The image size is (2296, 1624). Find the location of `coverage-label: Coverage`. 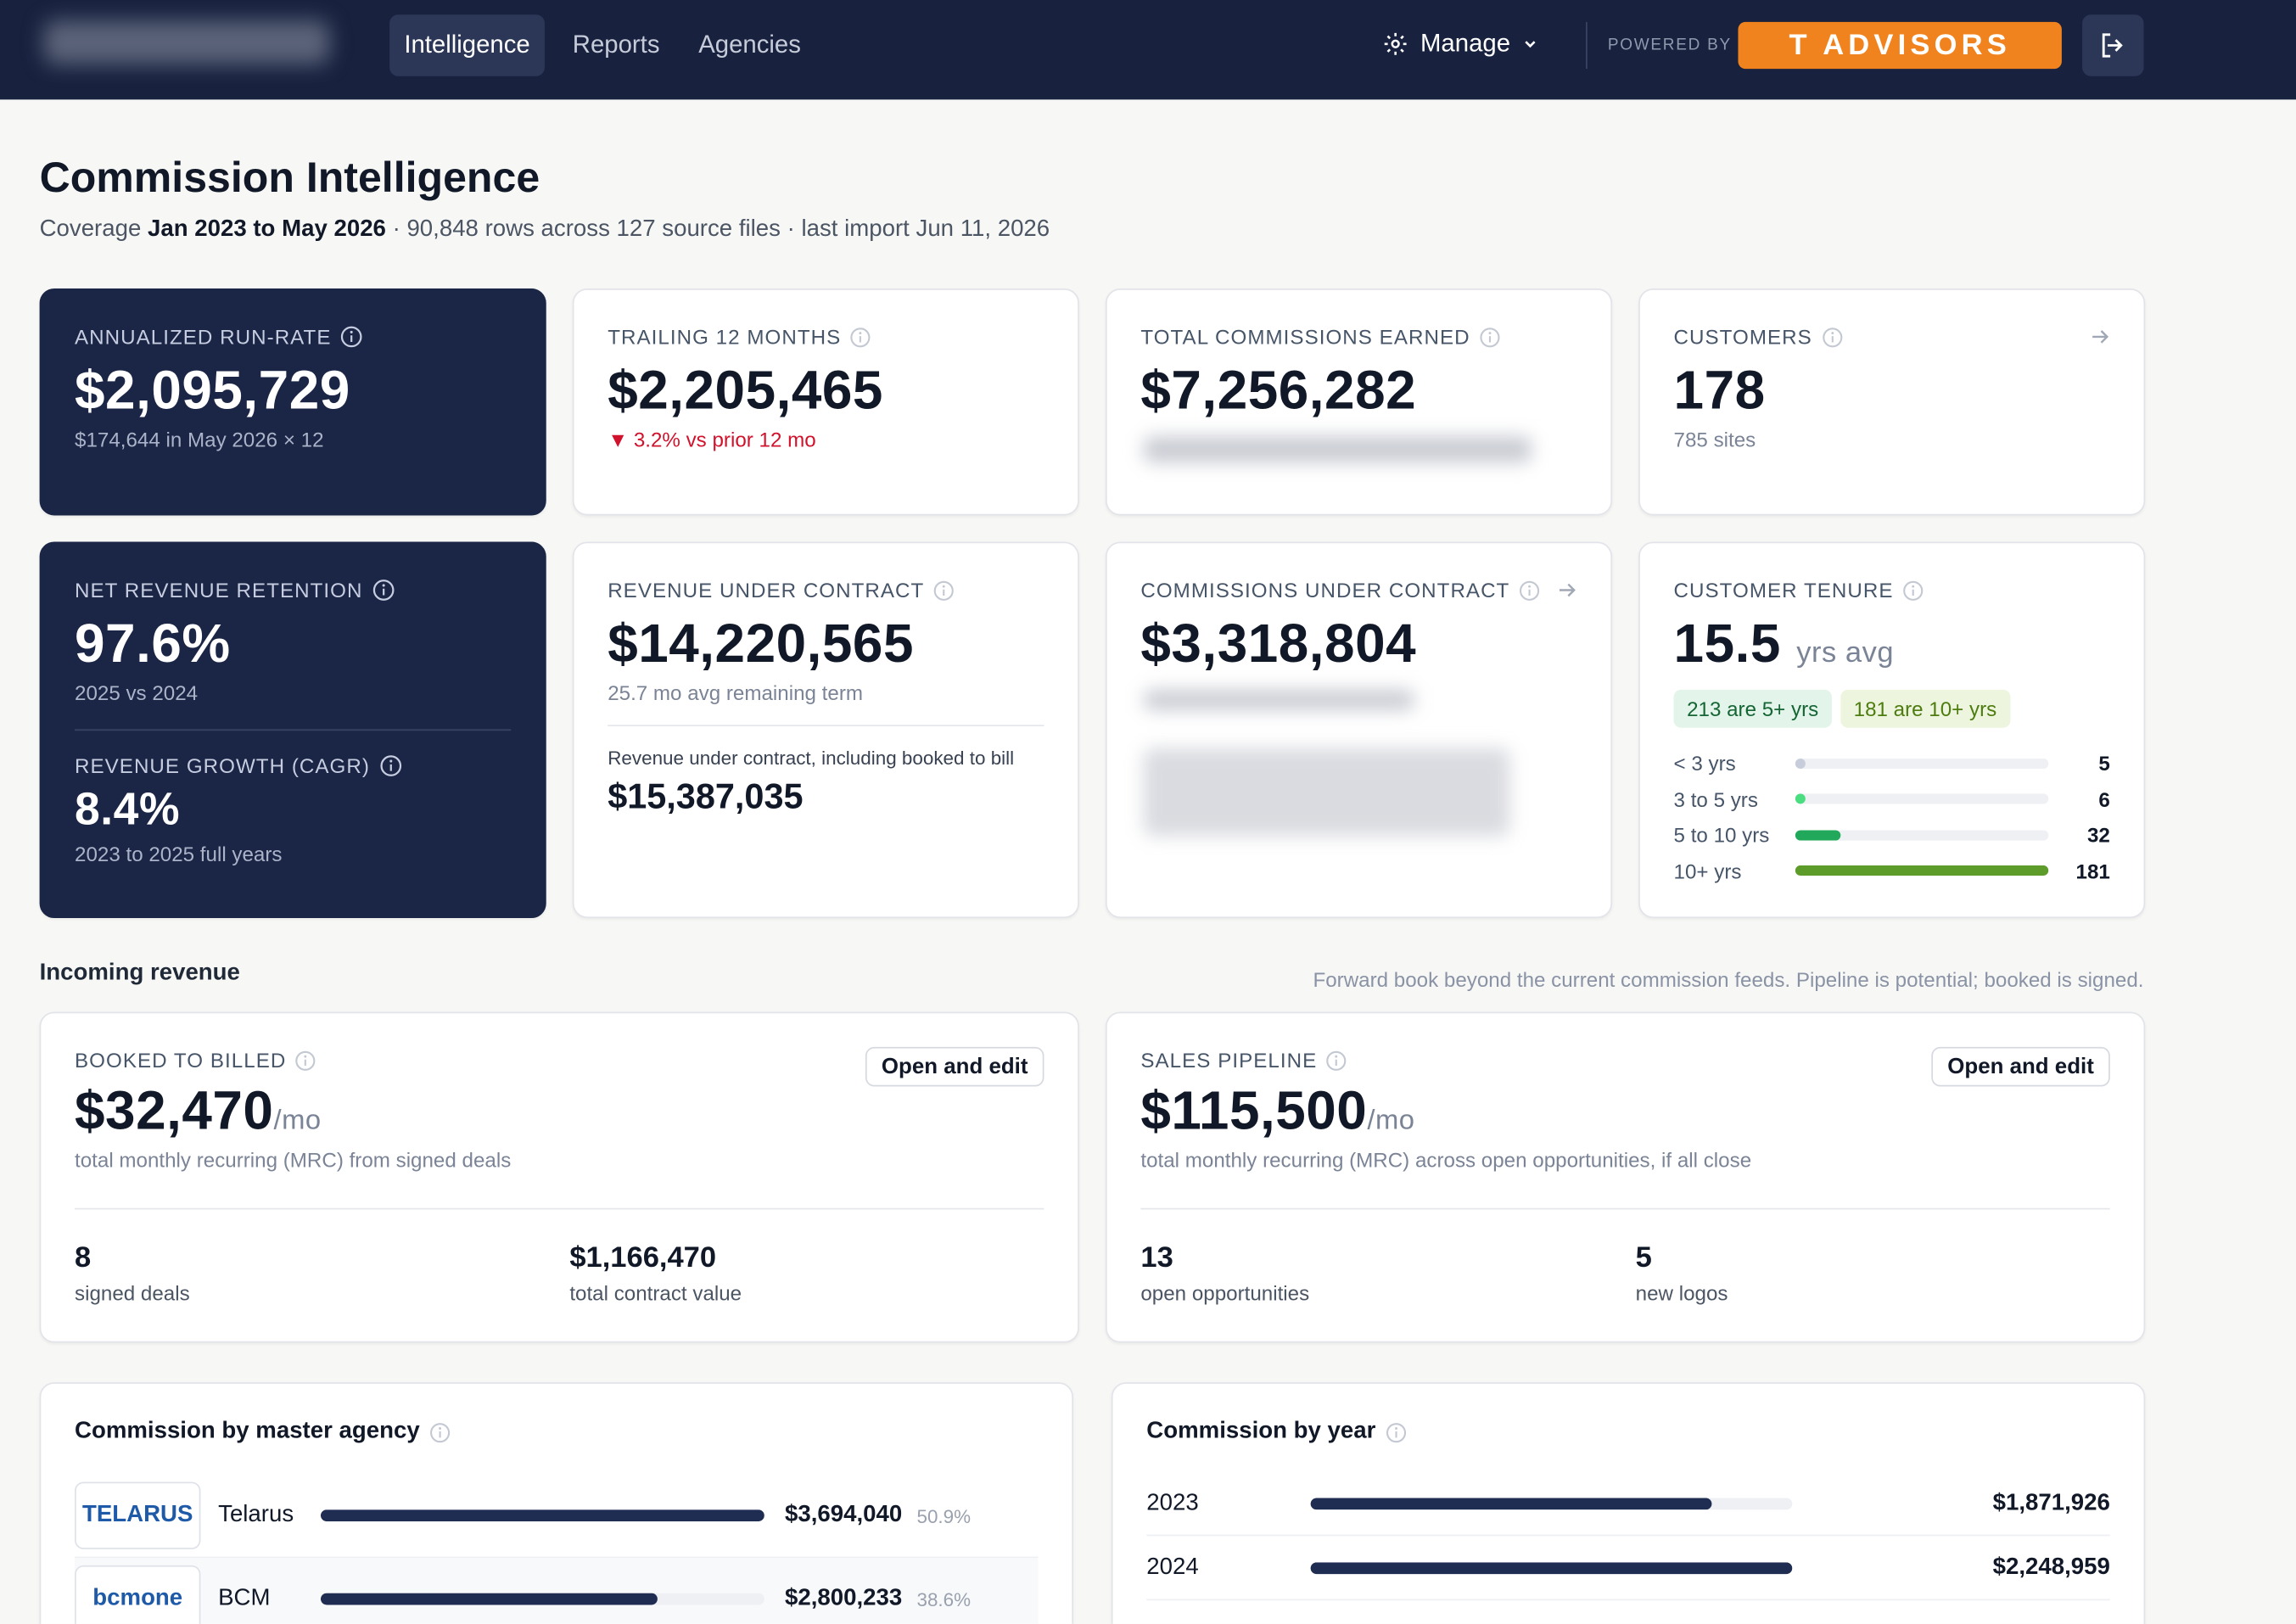

coverage-label: Coverage is located at coordinates (91, 229).